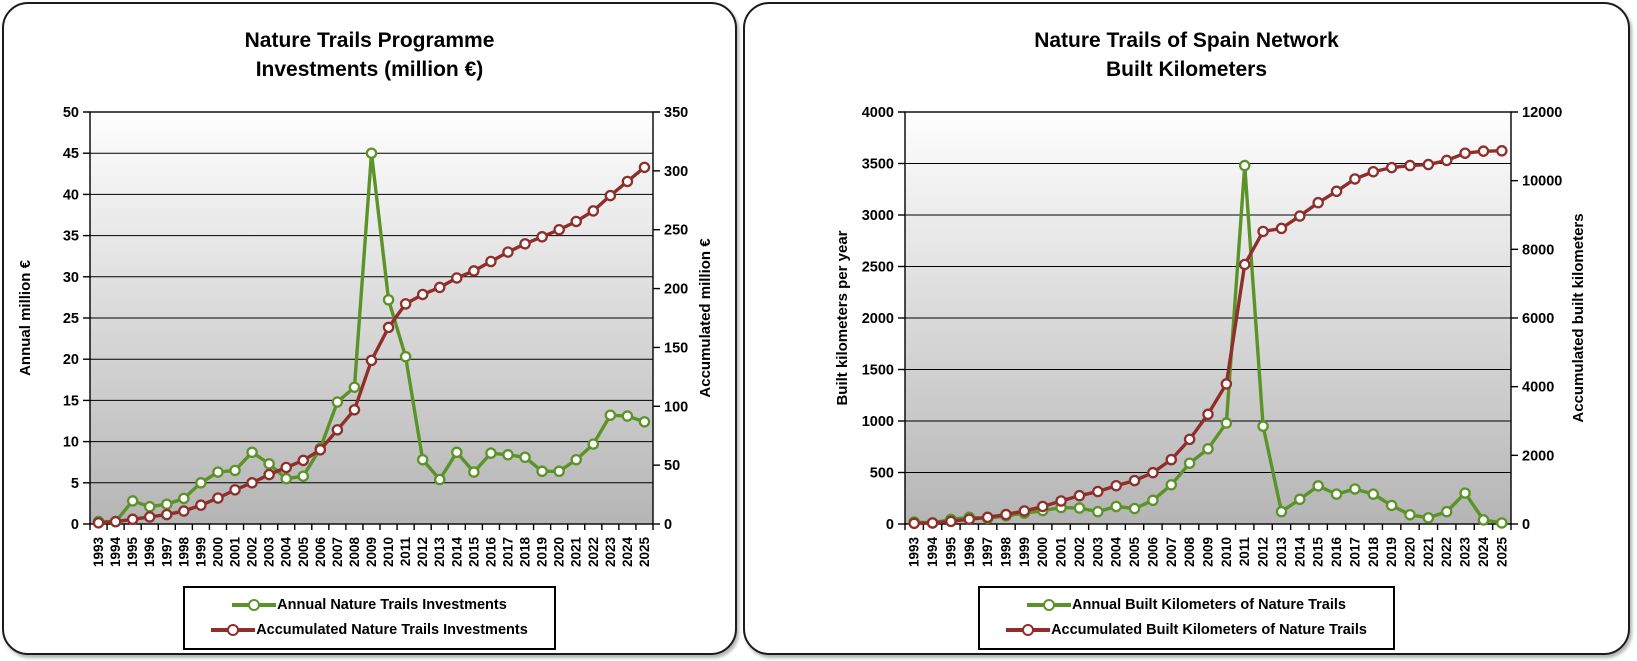 The image size is (1637, 661). What do you see at coordinates (269, 552) in the screenshot?
I see `svg-text: 2003` at bounding box center [269, 552].